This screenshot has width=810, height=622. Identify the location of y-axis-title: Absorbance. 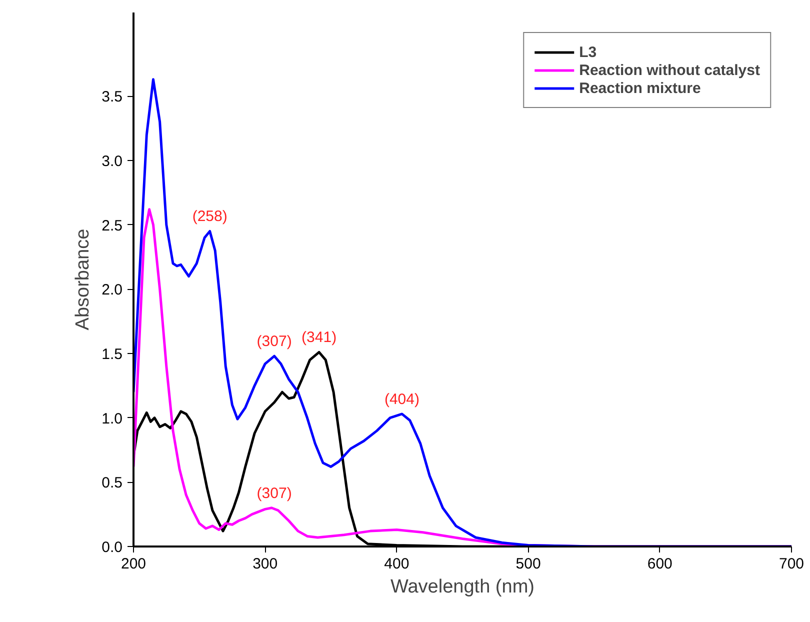
(83, 279).